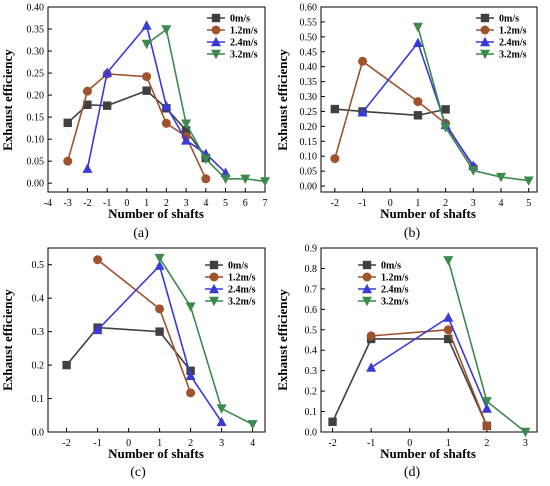 The image size is (550, 486). What do you see at coordinates (265, 203) in the screenshot?
I see `x-tick-label: 7` at bounding box center [265, 203].